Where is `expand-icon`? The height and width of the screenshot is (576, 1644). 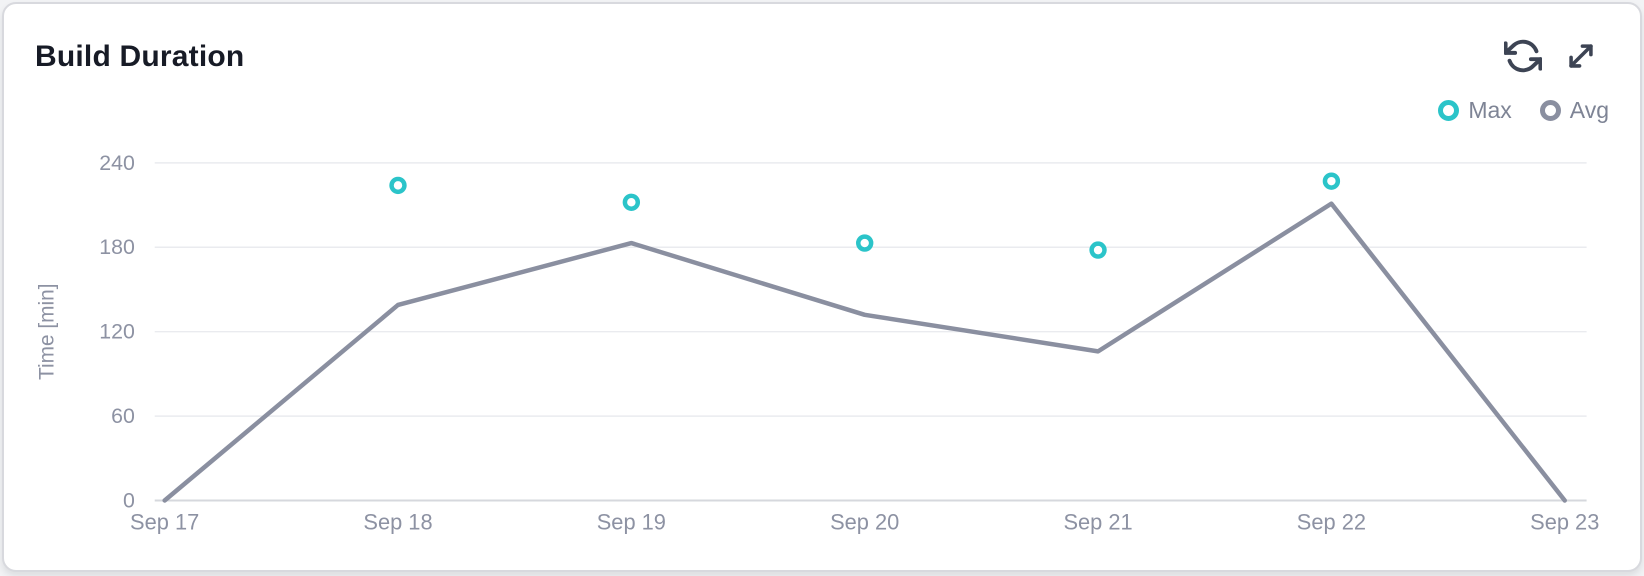 expand-icon is located at coordinates (1581, 56).